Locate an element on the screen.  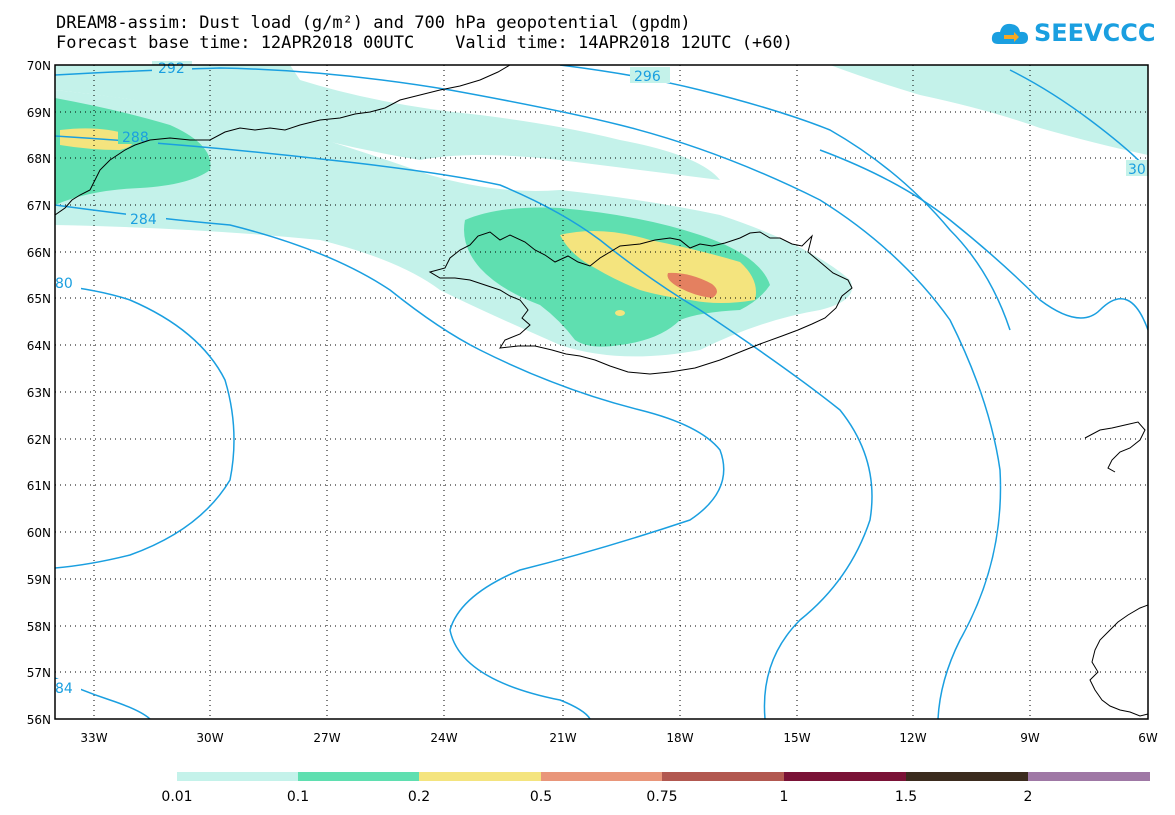
contour-label-284: 284 is located at coordinates (143, 220).